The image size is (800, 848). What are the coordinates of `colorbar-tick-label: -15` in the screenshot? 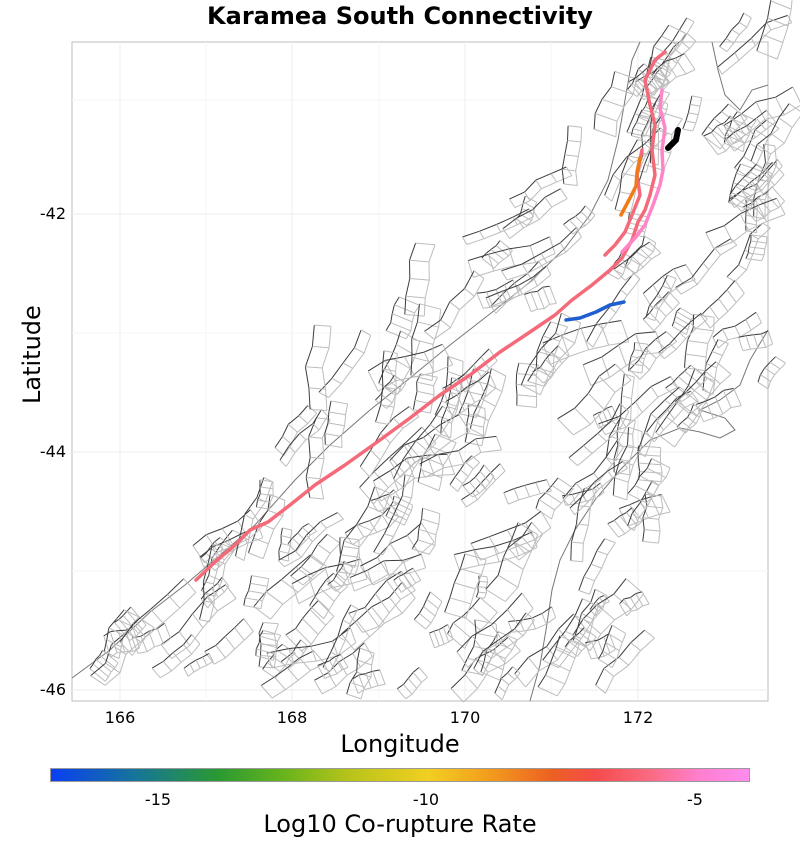 It's located at (158, 799).